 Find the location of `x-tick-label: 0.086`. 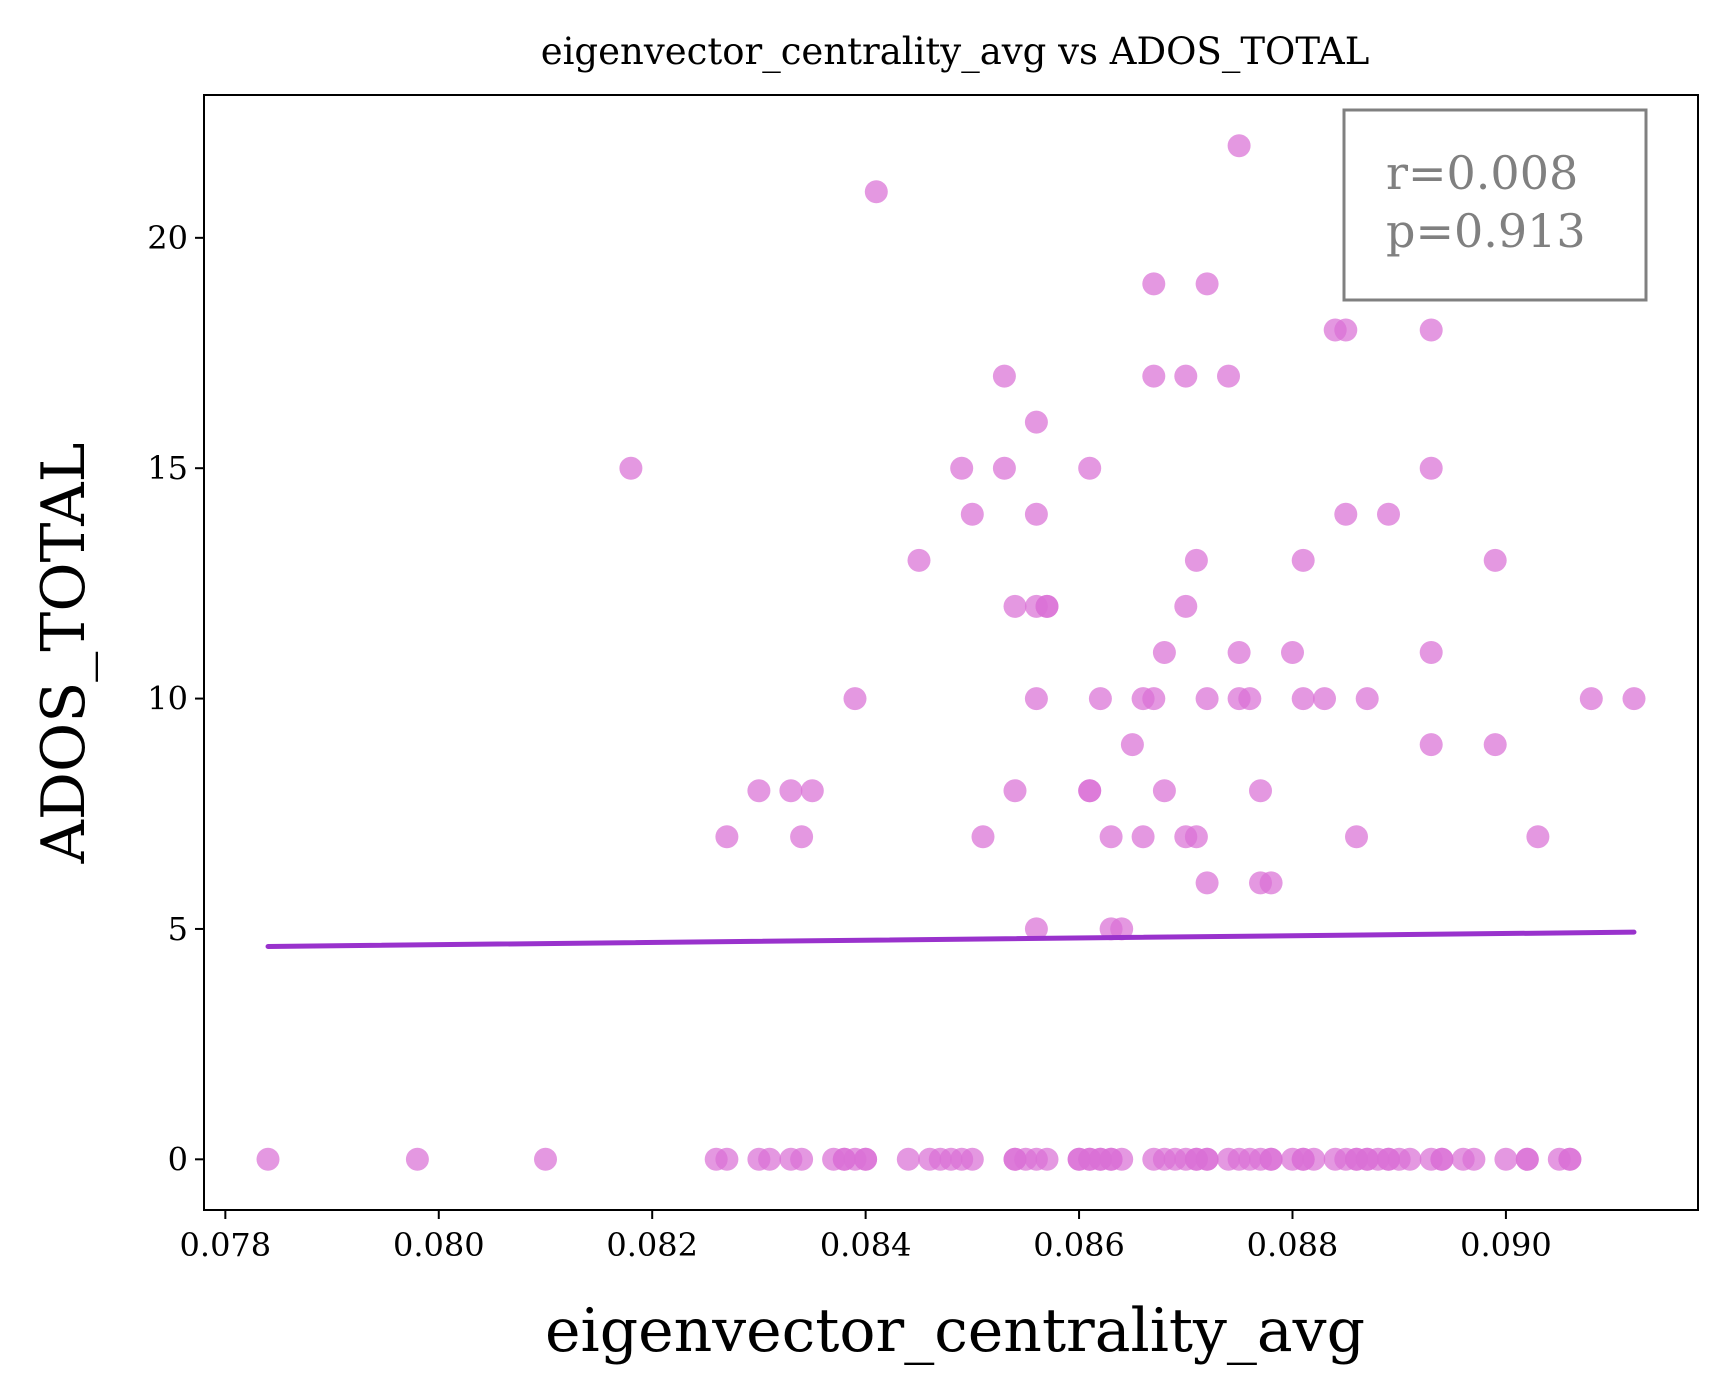

x-tick-label: 0.086 is located at coordinates (1079, 1245).